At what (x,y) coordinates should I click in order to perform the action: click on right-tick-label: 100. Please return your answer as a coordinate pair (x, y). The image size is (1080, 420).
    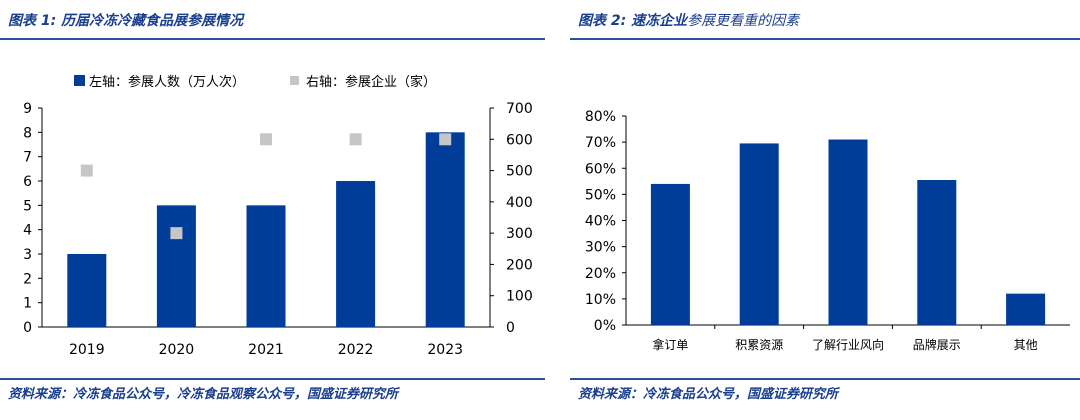
    Looking at the image, I should click on (519, 297).